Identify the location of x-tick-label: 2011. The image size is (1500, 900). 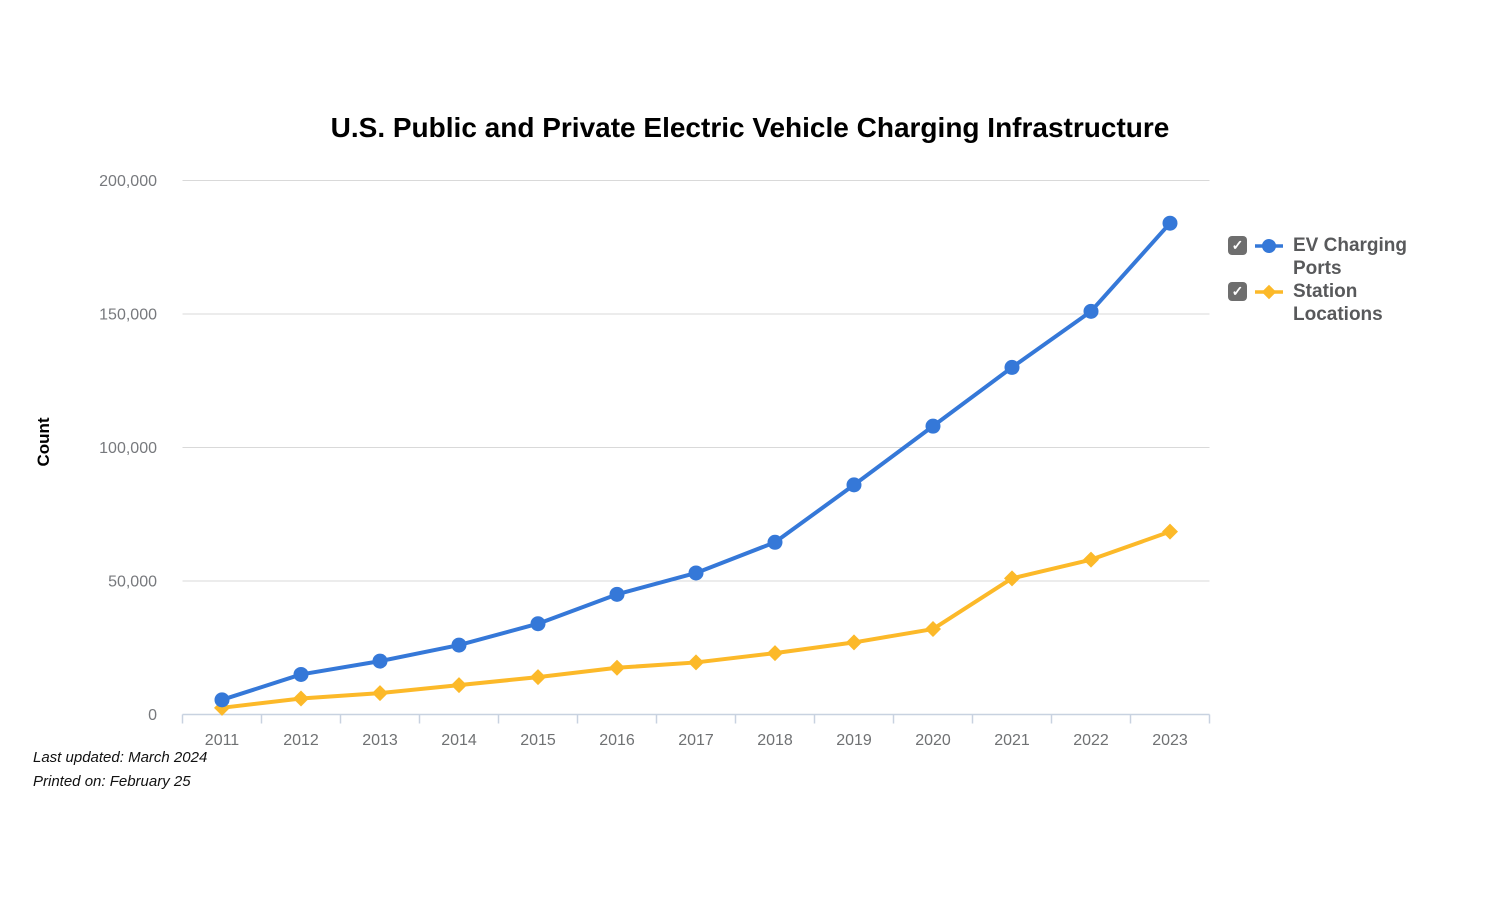
(222, 740).